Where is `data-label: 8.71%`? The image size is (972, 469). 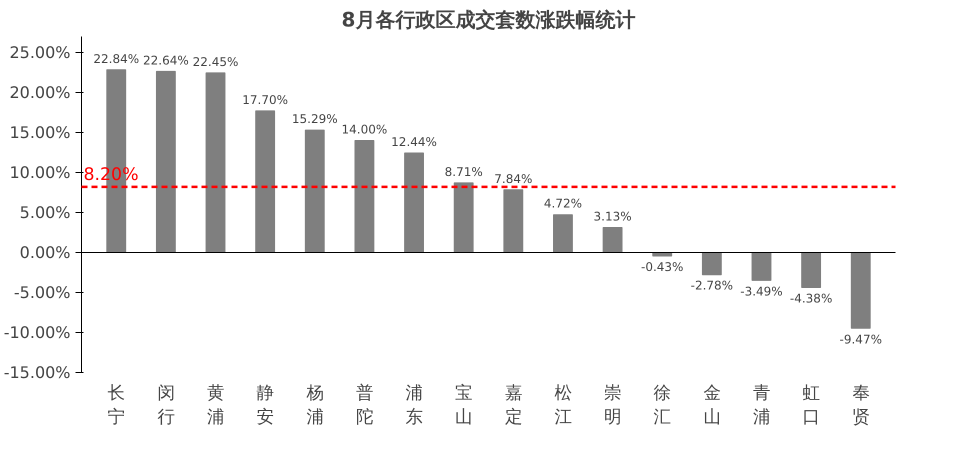 data-label: 8.71% is located at coordinates (463, 171).